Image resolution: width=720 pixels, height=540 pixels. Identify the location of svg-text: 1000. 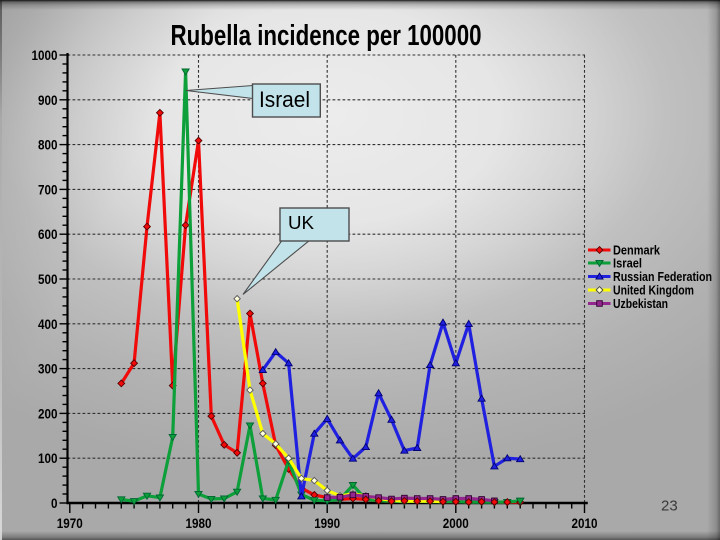
(45, 55).